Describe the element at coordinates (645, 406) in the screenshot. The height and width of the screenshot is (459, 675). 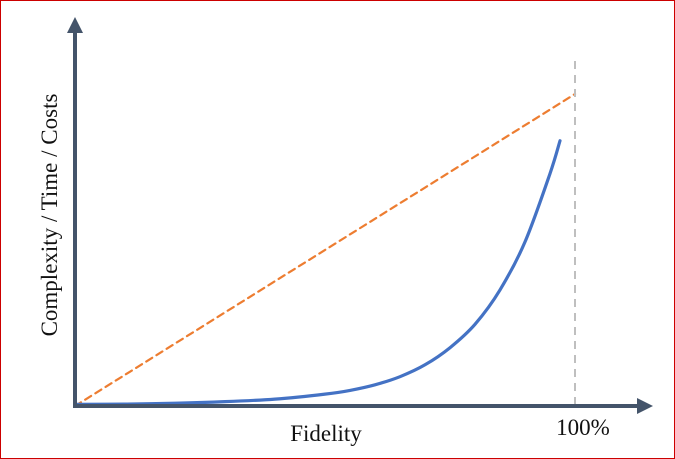
I see `x-axis-arrow-icon` at that location.